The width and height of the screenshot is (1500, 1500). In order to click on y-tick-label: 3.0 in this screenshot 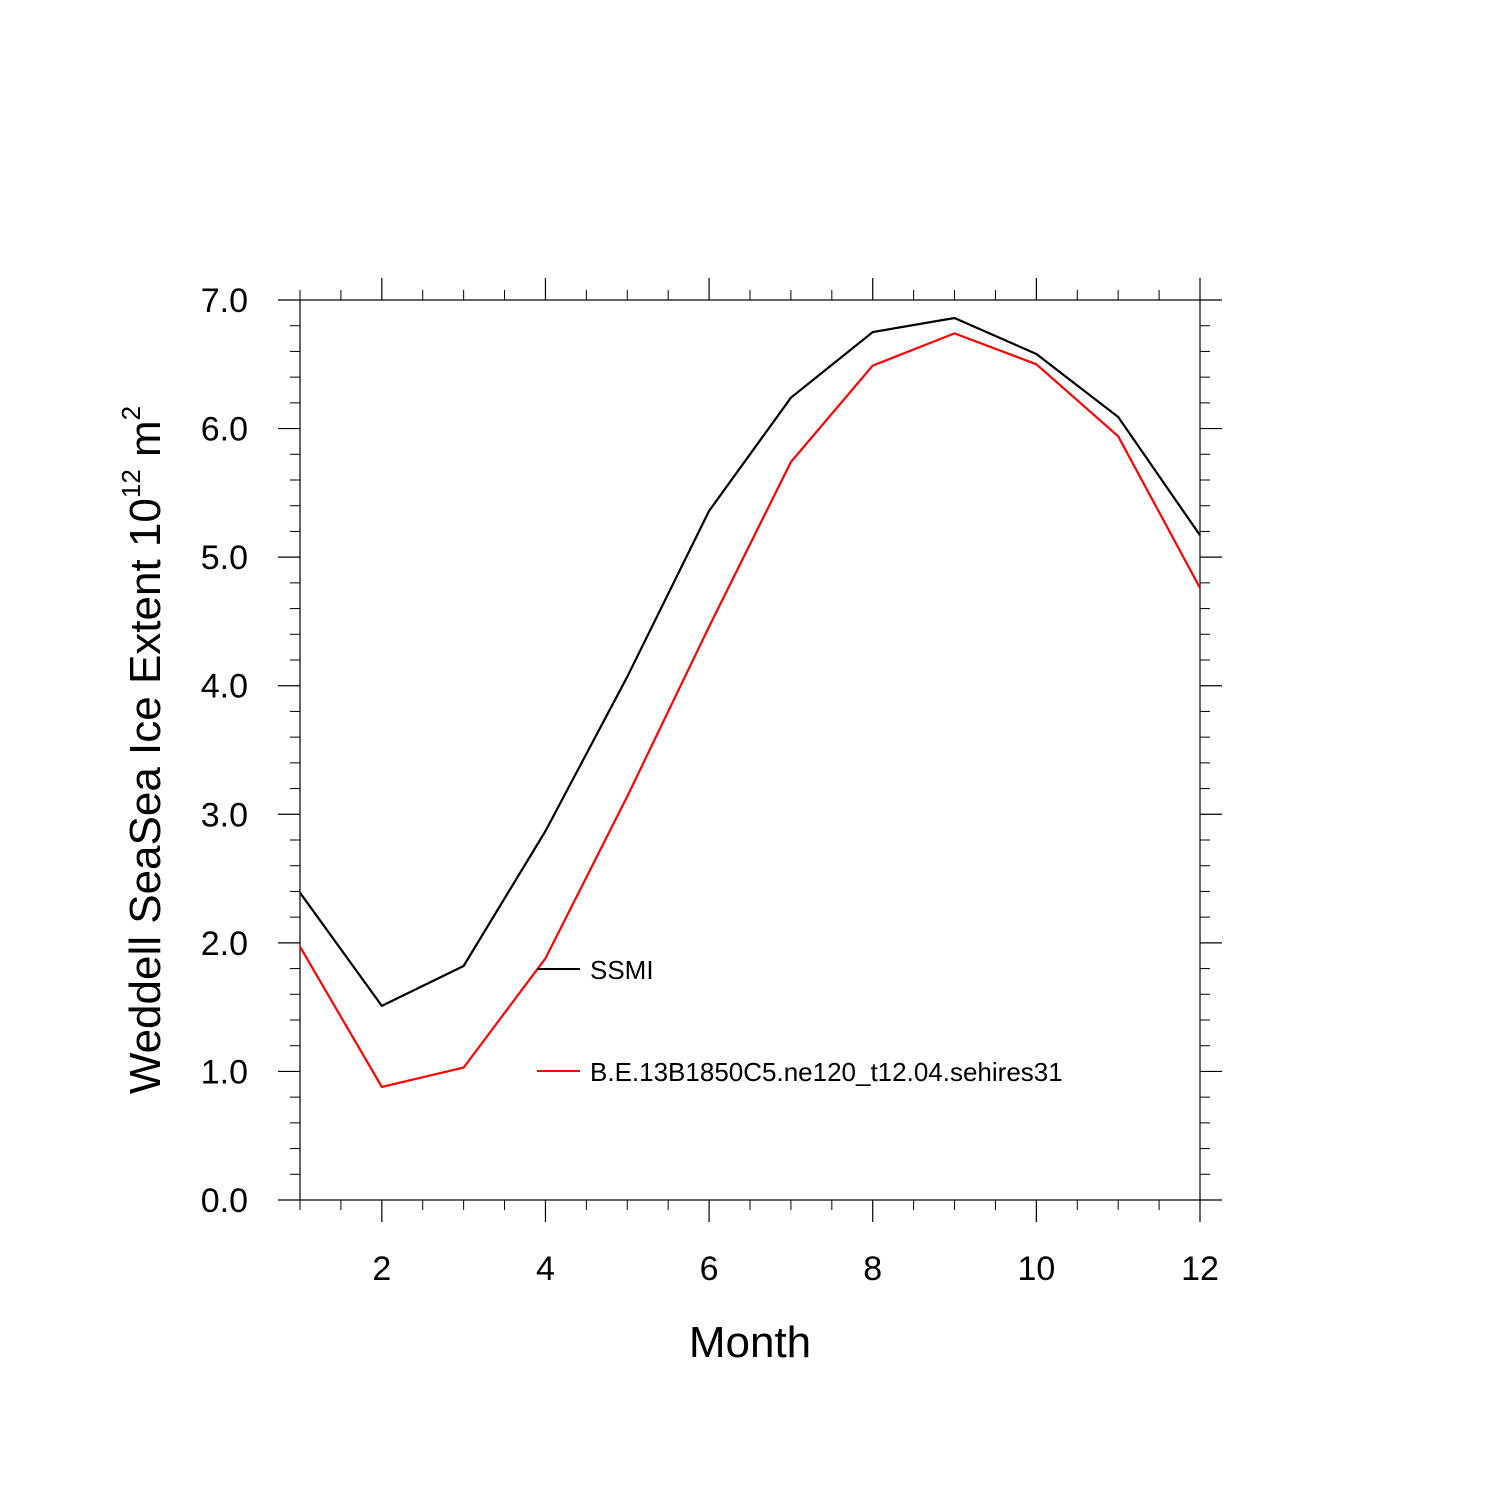, I will do `click(224, 815)`.